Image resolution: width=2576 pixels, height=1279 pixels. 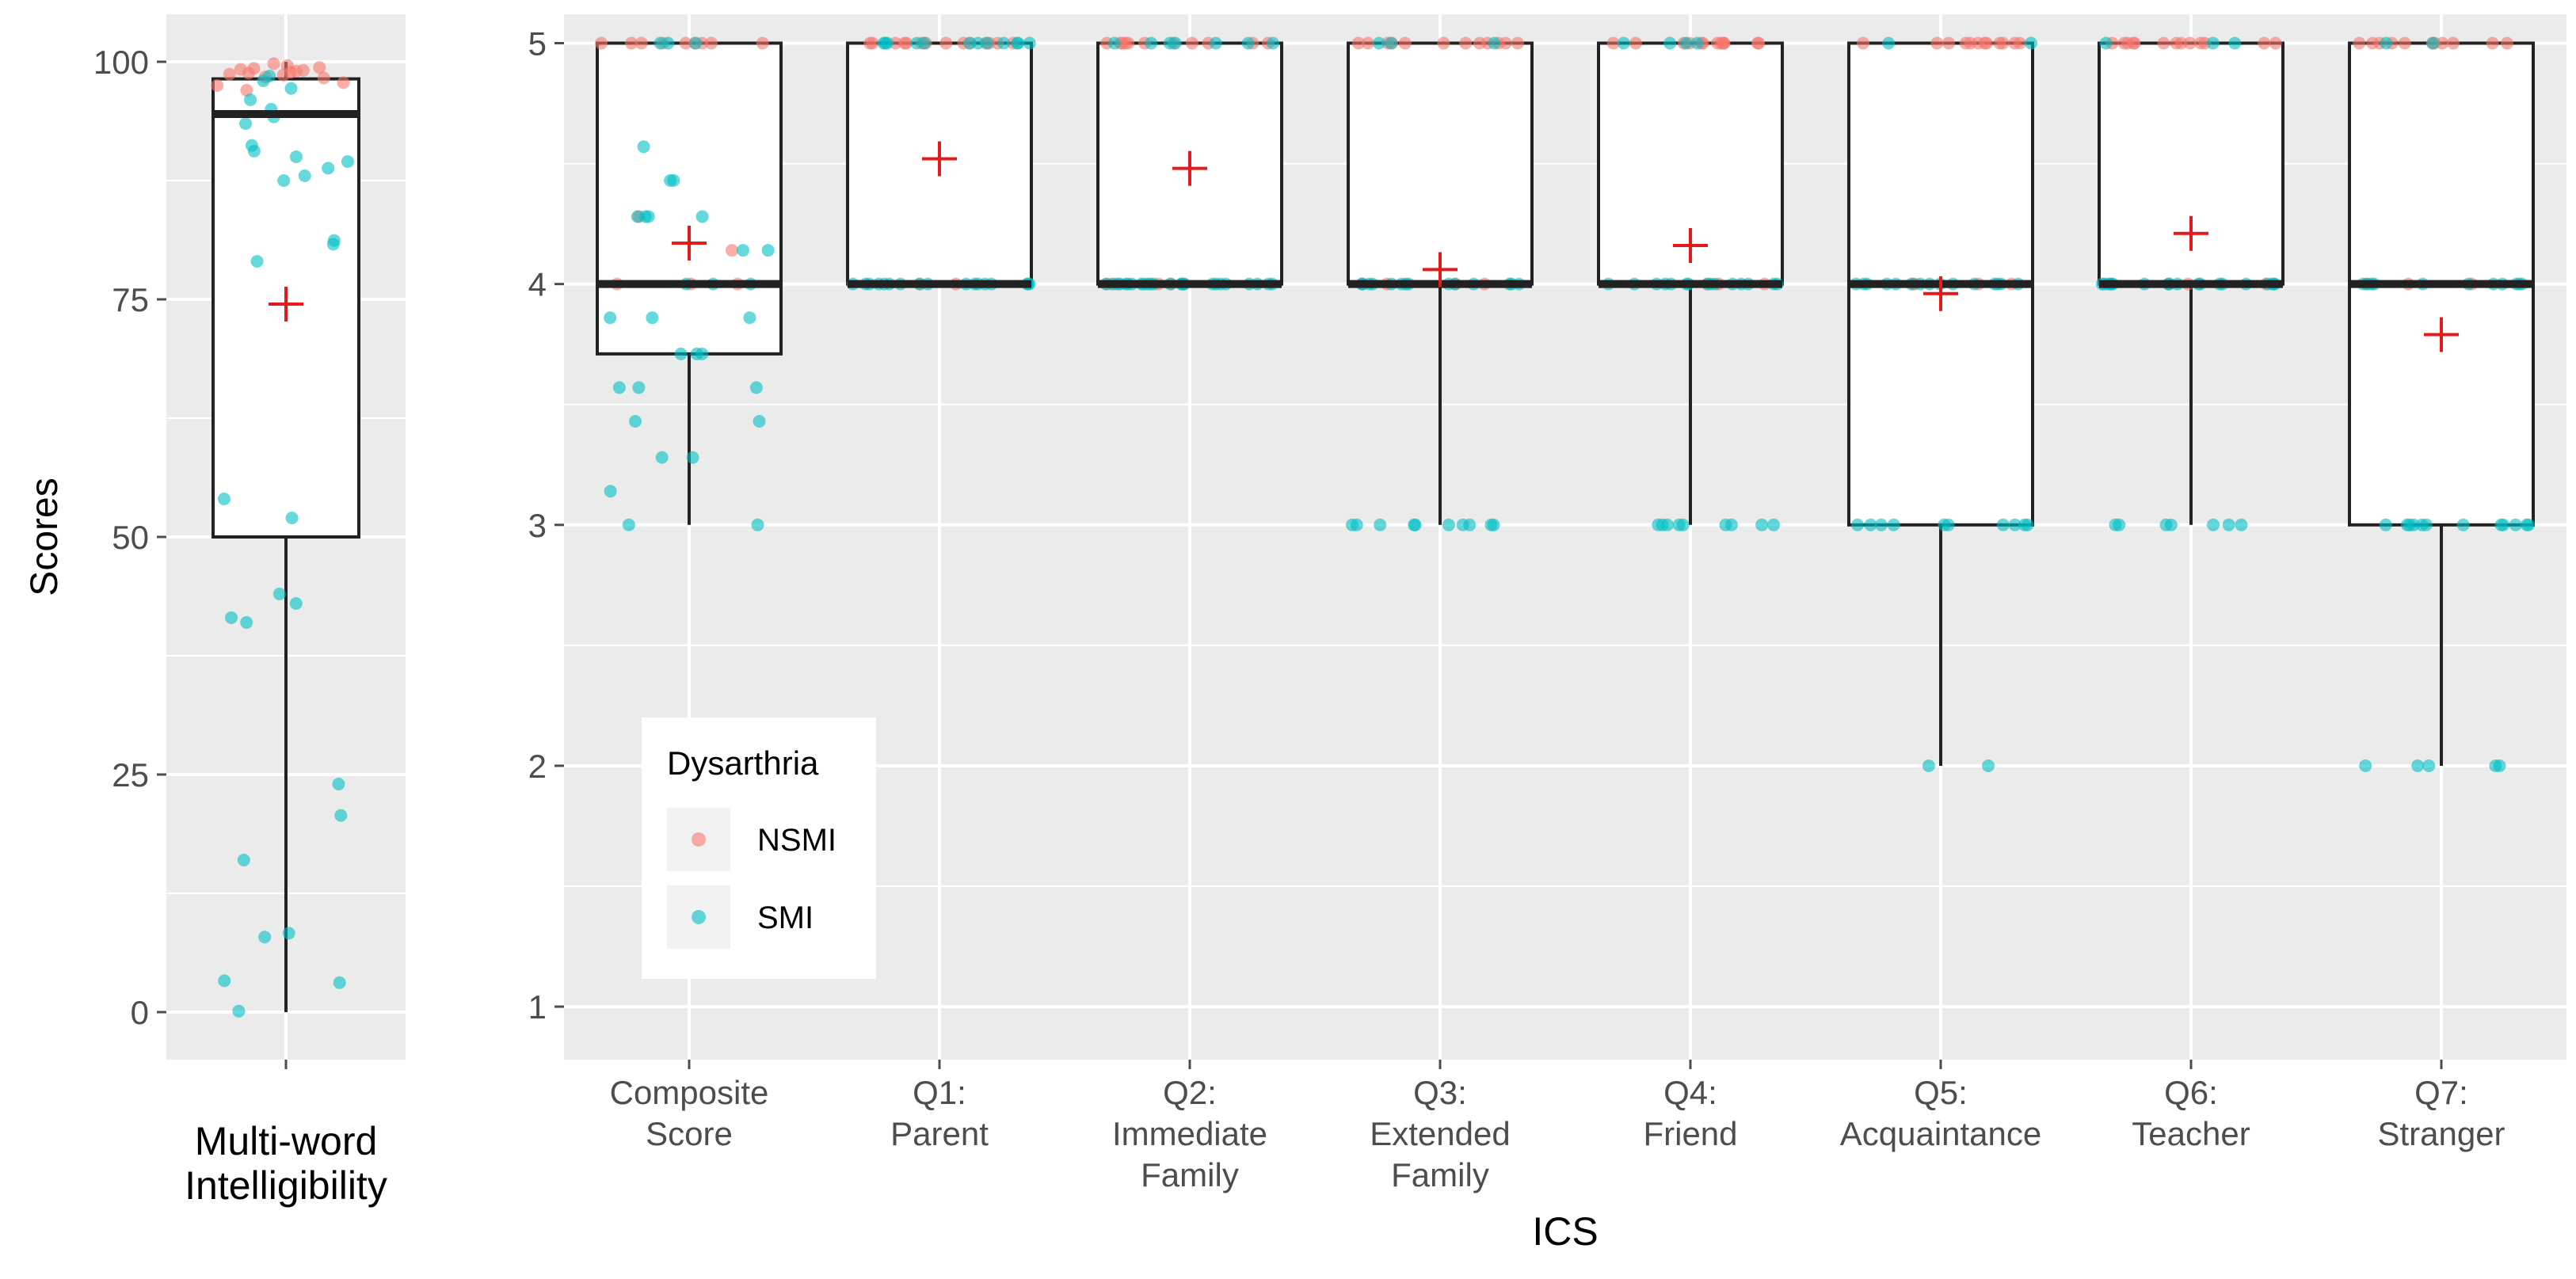 I want to click on x-tick-label: Multi-word, so click(x=286, y=1141).